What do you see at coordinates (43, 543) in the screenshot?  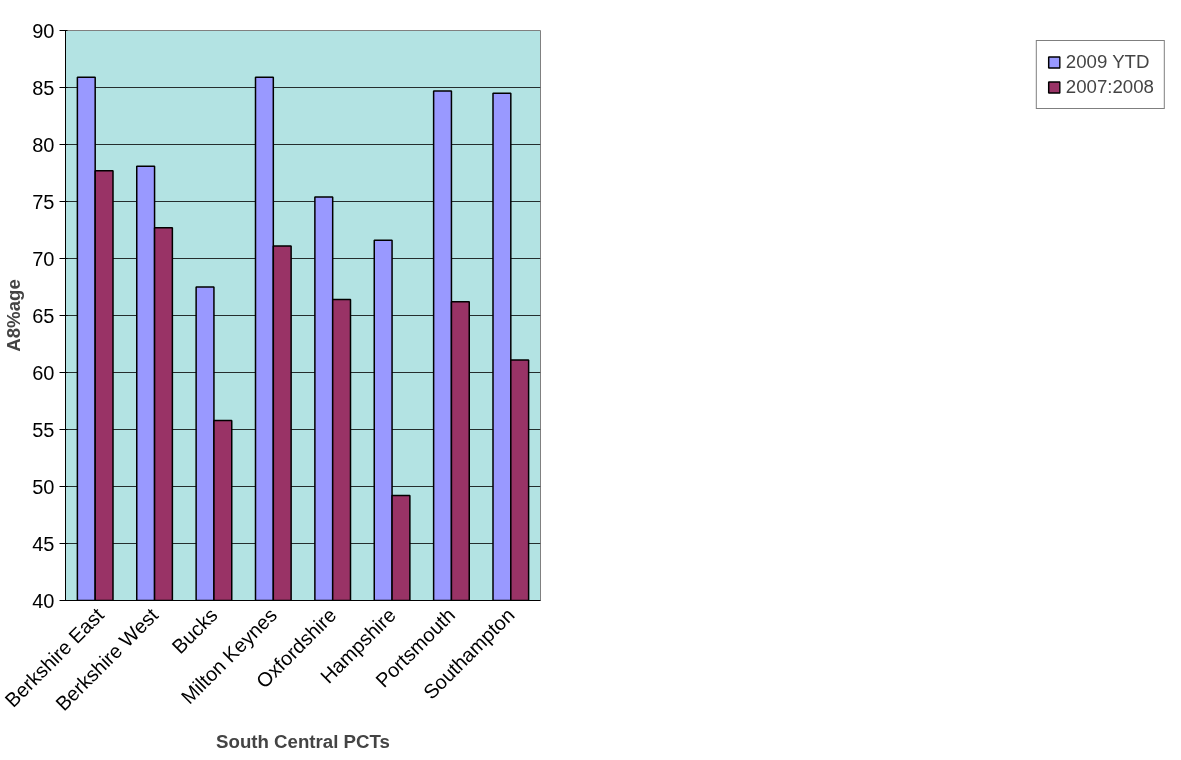 I see `y-tick-label: 45` at bounding box center [43, 543].